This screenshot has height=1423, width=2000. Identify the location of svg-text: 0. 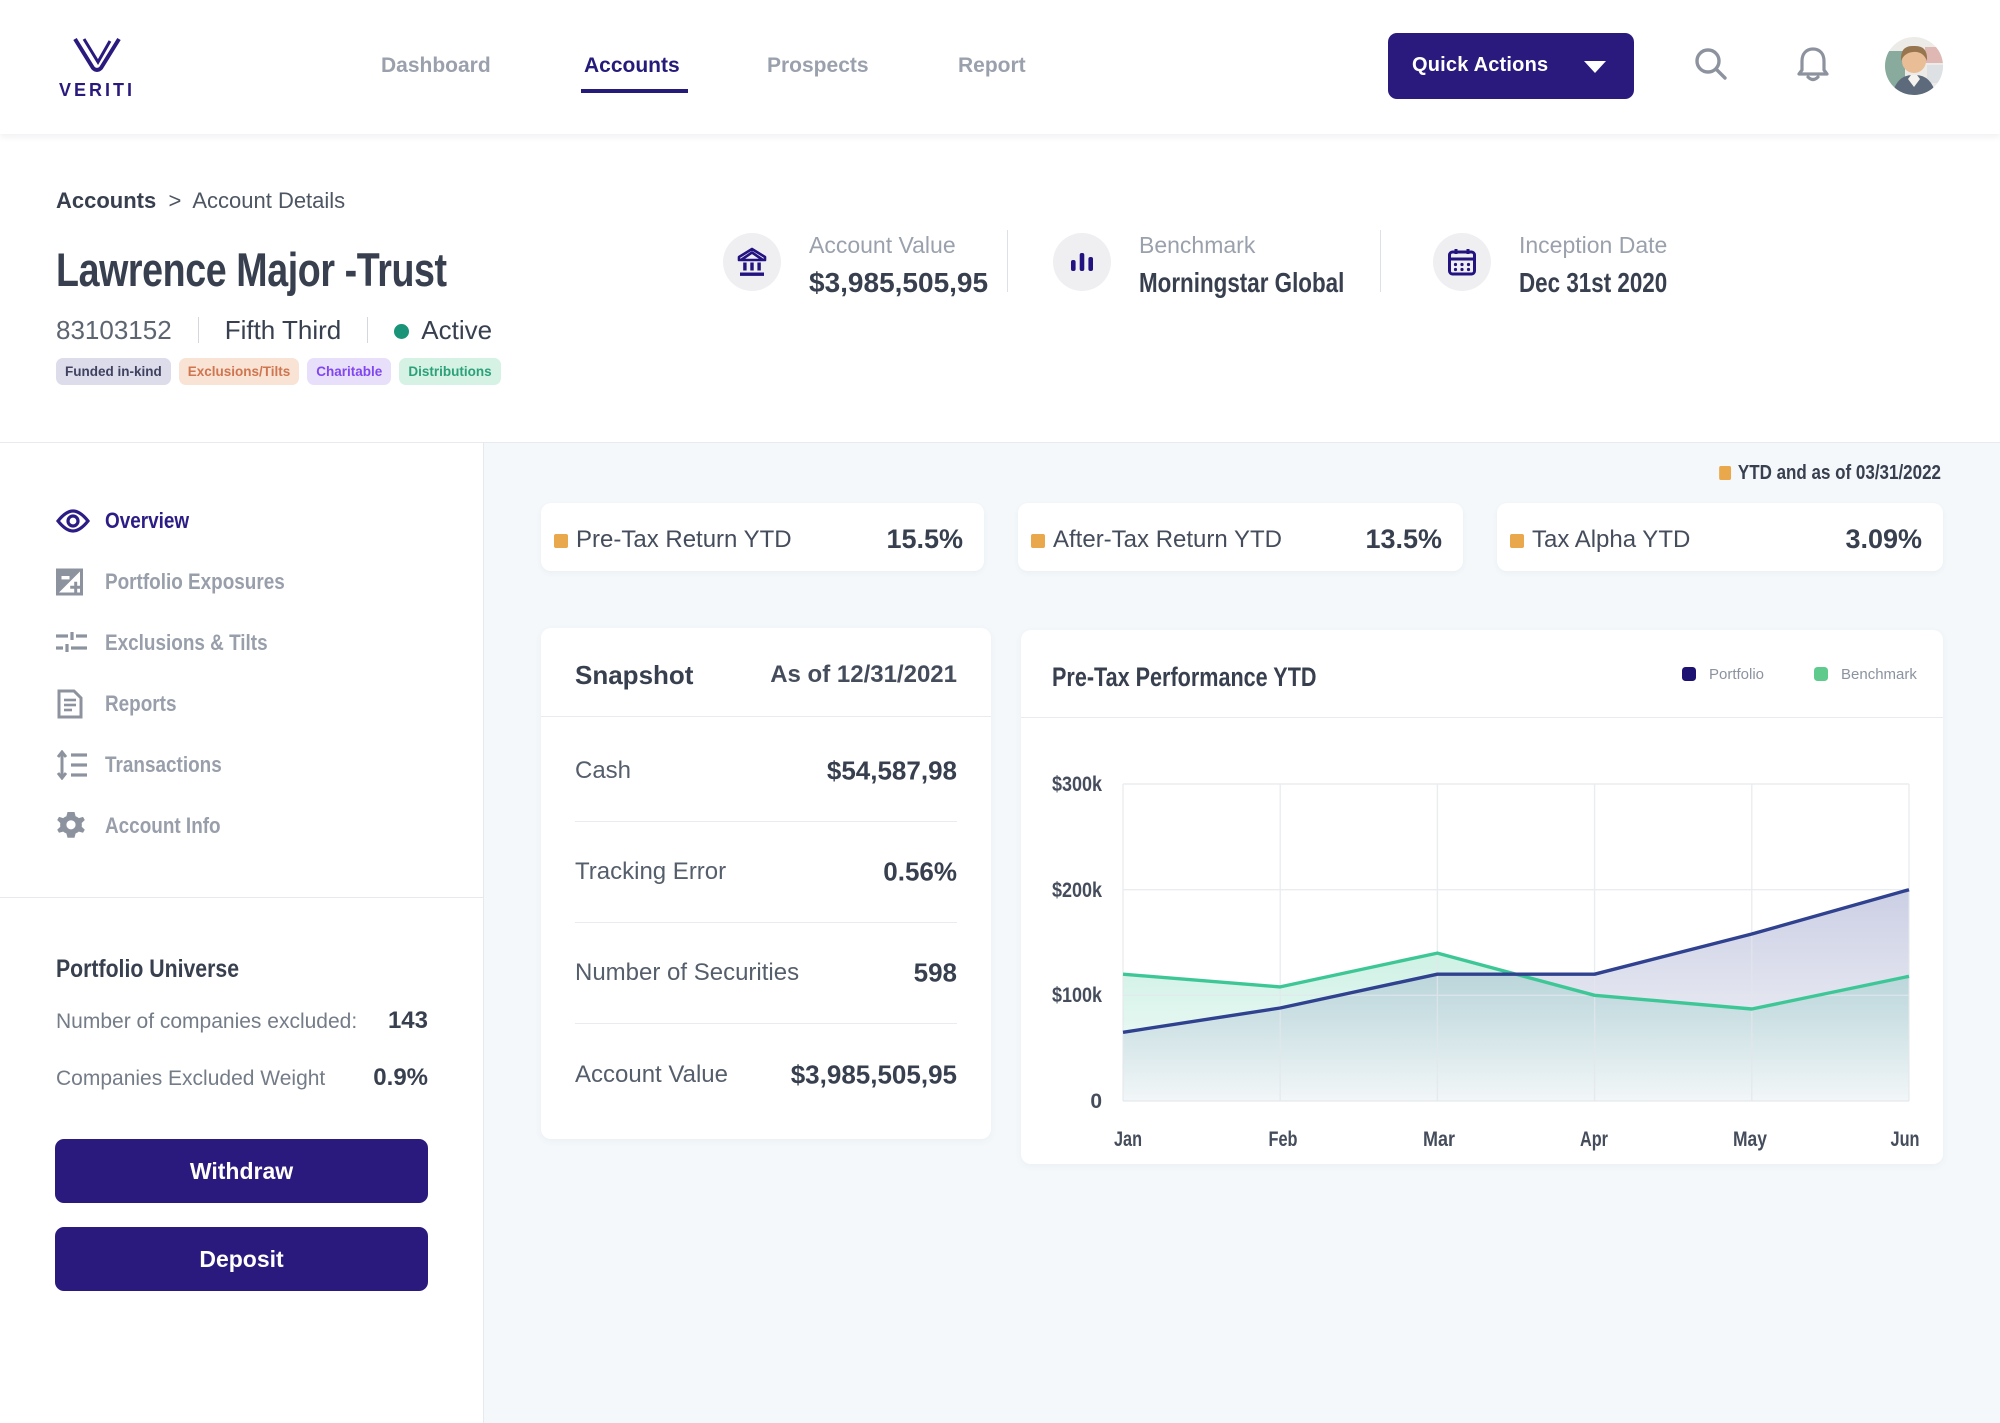
(1096, 1101).